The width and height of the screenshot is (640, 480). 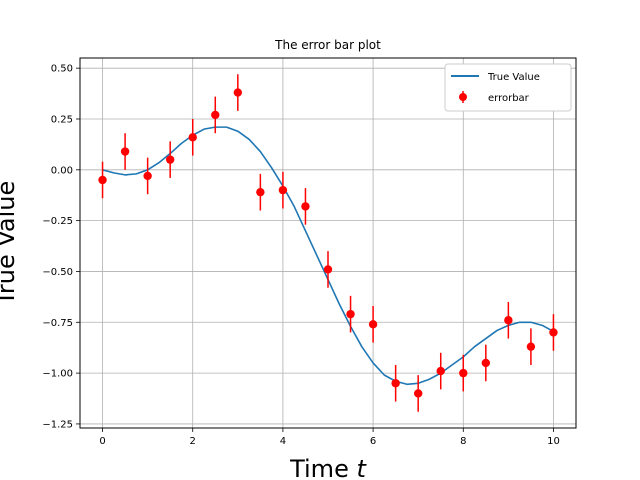 I want to click on chart-title: The error bar plot, so click(x=327, y=45).